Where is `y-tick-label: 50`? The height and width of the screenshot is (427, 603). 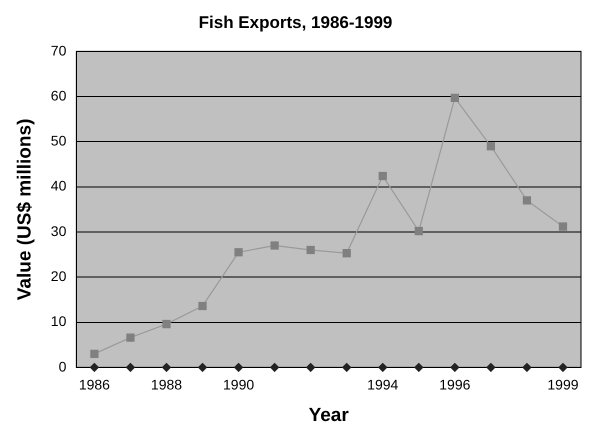
y-tick-label: 50 is located at coordinates (58, 140).